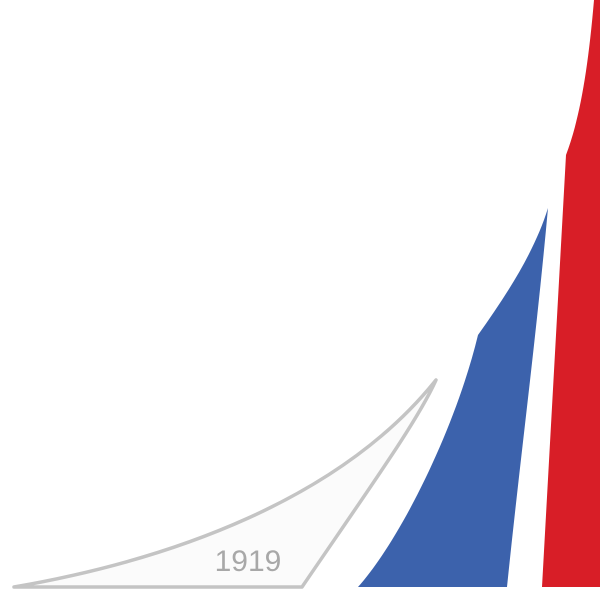 The width and height of the screenshot is (600, 600). I want to click on year-label: 1919, so click(248, 561).